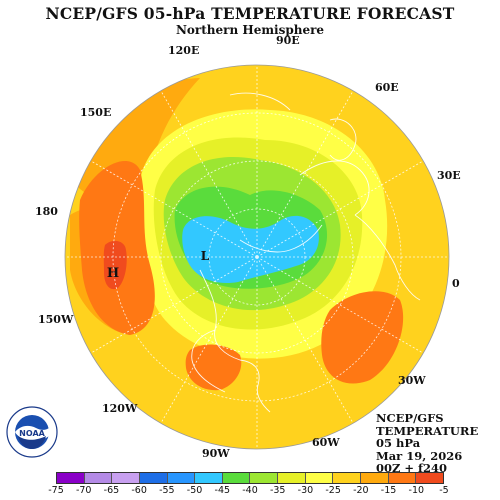  What do you see at coordinates (250, 249) in the screenshot?
I see `band--50` at bounding box center [250, 249].